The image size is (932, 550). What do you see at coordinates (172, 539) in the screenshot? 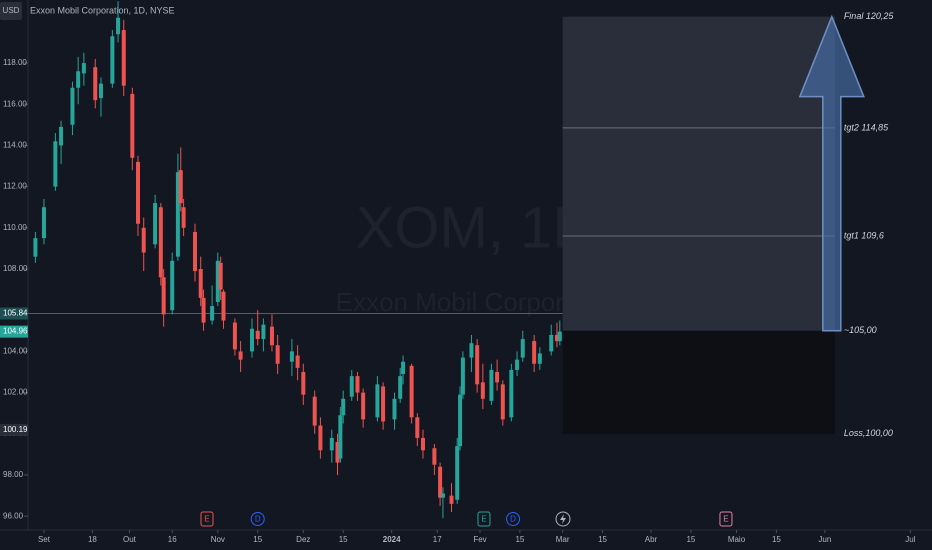
I see `x-tick-label: 16` at bounding box center [172, 539].